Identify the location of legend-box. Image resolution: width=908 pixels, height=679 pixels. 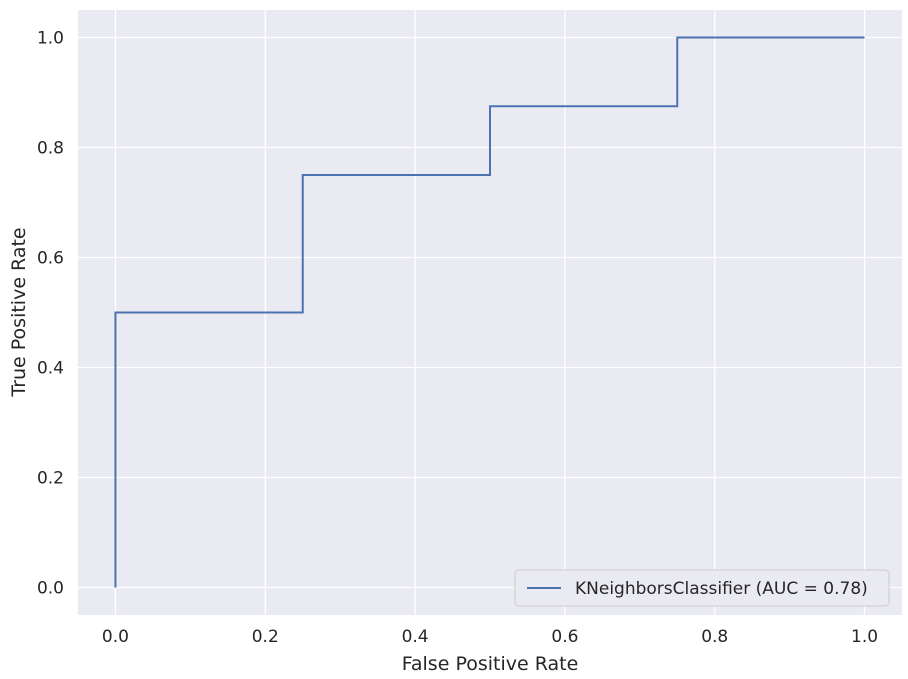
(702, 588).